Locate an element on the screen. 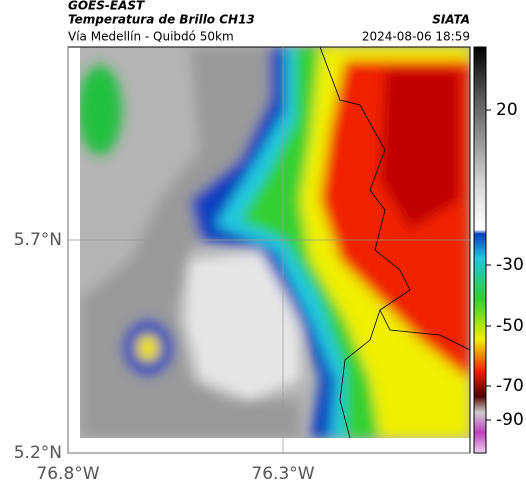  y-tick-label: 5.7°N is located at coordinates (38, 240).